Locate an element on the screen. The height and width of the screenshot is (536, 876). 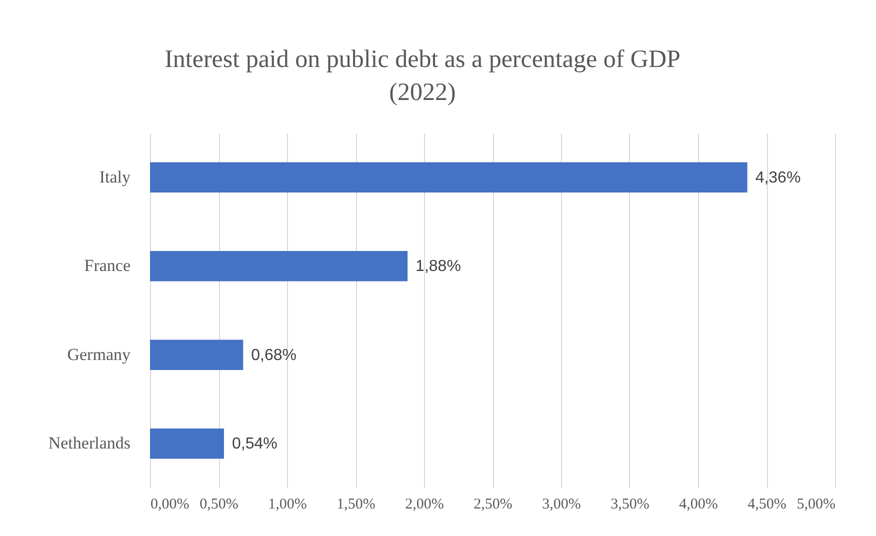
y-tick-label: France is located at coordinates (107, 266).